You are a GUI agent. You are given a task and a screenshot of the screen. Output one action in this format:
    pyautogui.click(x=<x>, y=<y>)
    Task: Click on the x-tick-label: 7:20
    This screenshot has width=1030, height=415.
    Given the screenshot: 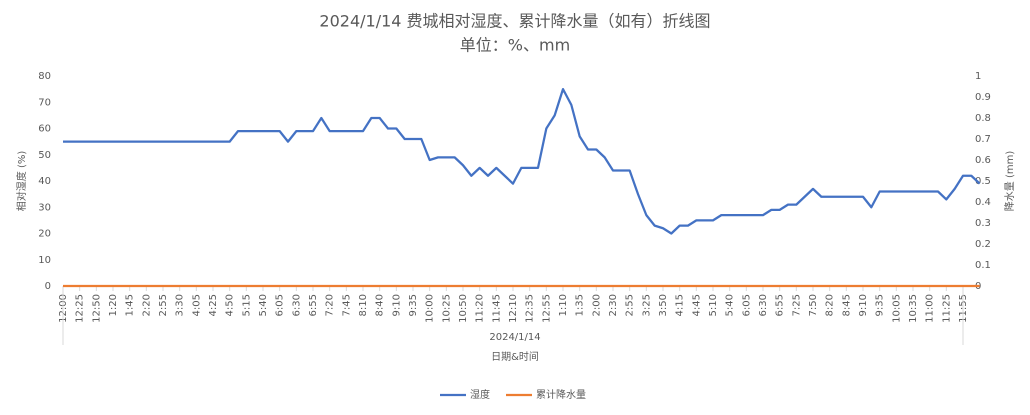 What is the action you would take?
    pyautogui.click(x=330, y=305)
    